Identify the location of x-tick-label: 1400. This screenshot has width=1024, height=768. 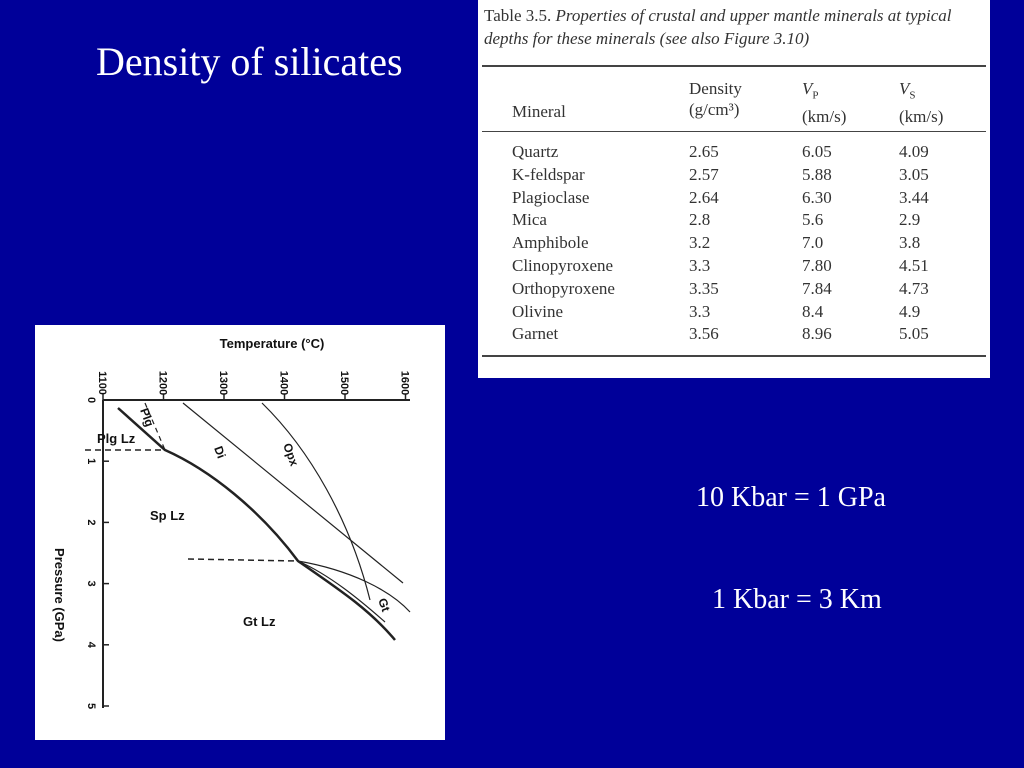
(284, 383).